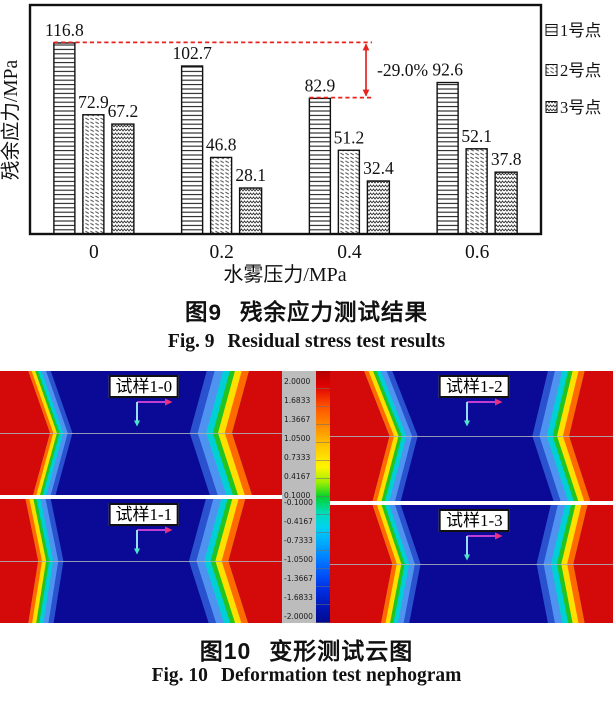 This screenshot has width=613, height=701. What do you see at coordinates (64, 30) in the screenshot?
I see `bar-value-label: 116.8` at bounding box center [64, 30].